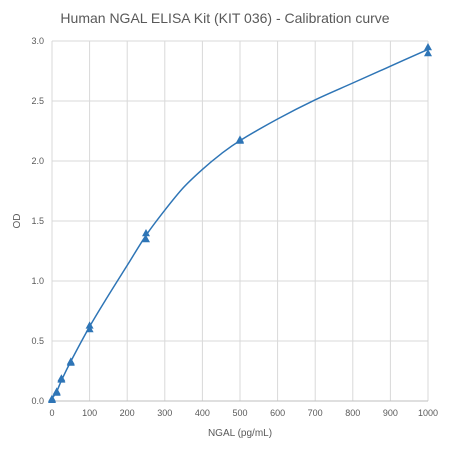  I want to click on x-tick-label: 700, so click(315, 413).